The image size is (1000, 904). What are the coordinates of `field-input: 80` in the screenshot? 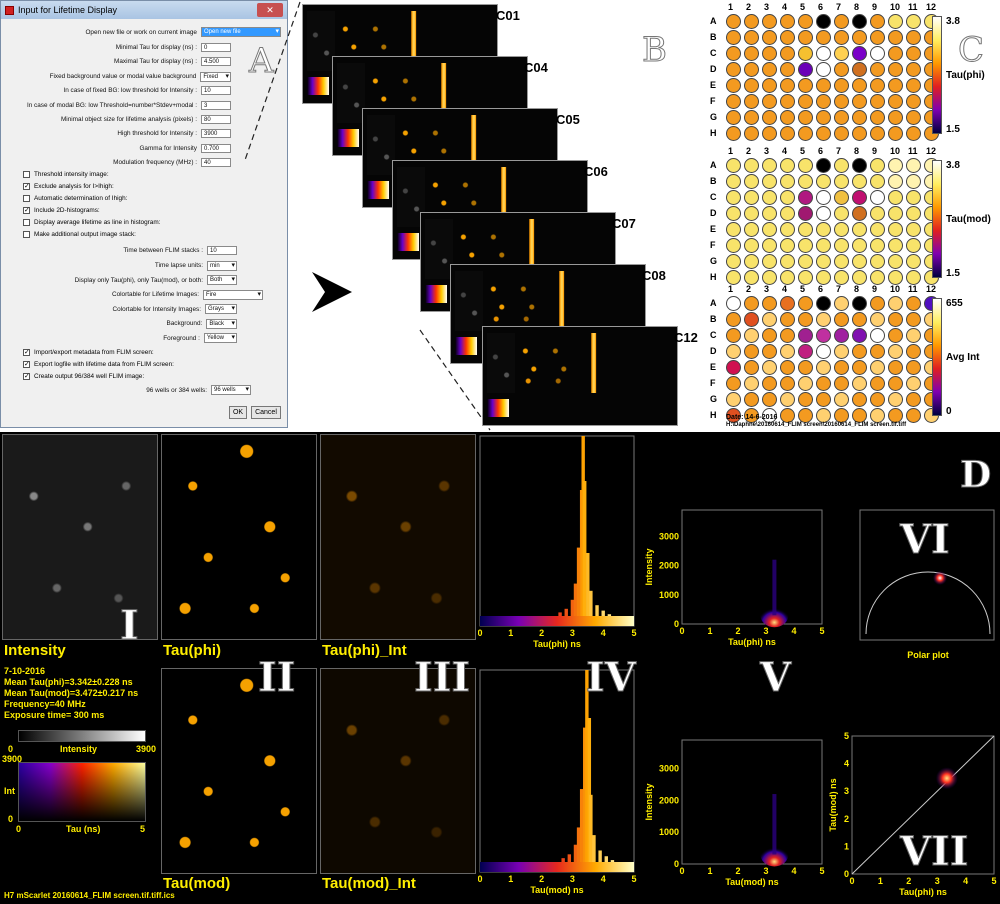 It's located at (216, 119).